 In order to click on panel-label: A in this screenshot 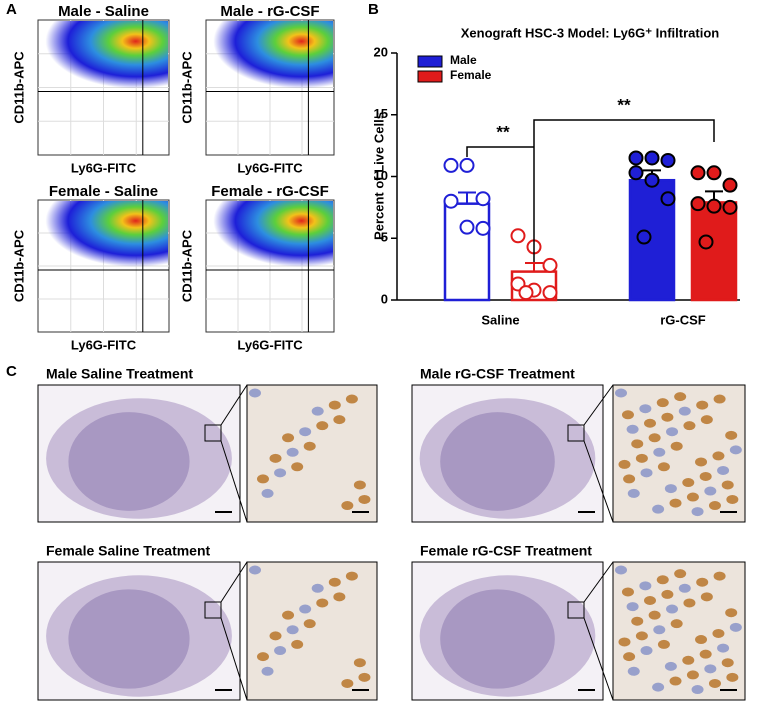, I will do `click(11, 9)`.